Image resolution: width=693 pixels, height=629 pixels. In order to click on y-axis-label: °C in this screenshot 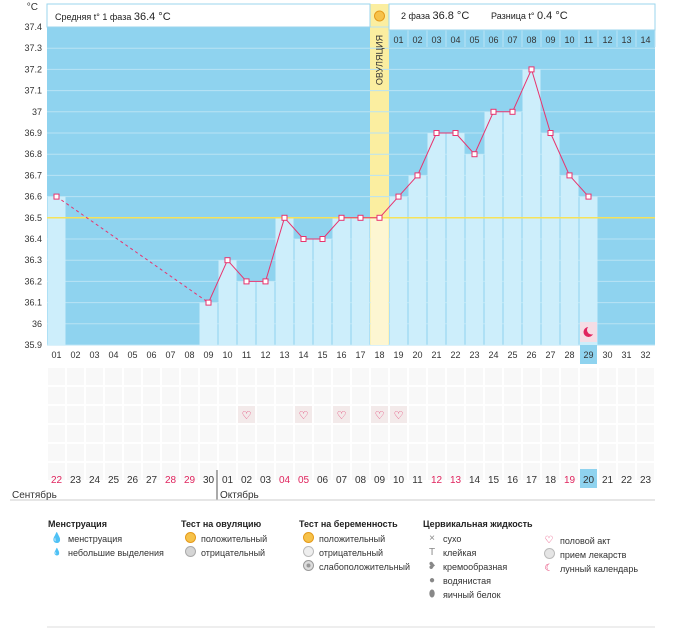, I will do `click(32, 7)`.